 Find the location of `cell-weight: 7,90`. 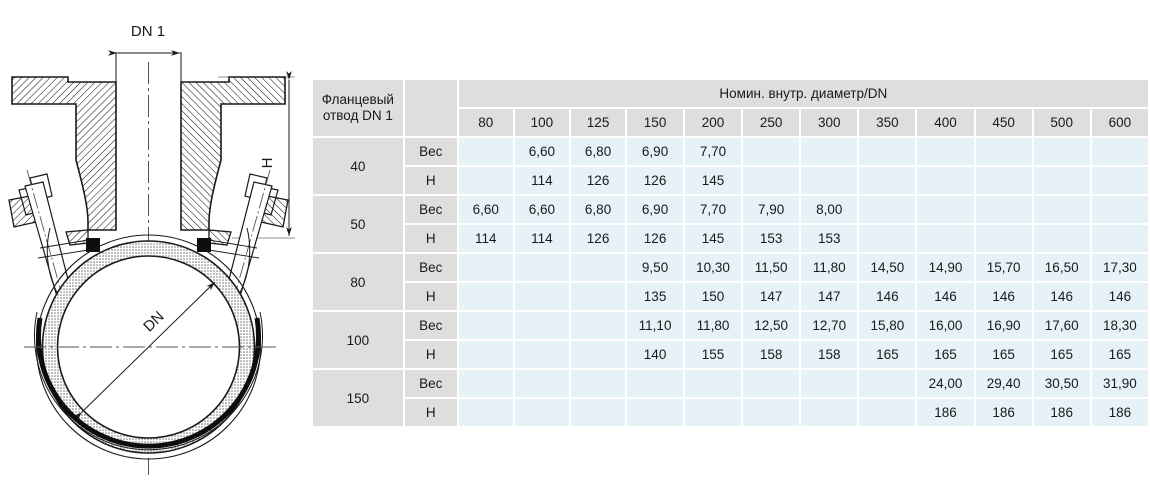

cell-weight: 7,90 is located at coordinates (771, 209).